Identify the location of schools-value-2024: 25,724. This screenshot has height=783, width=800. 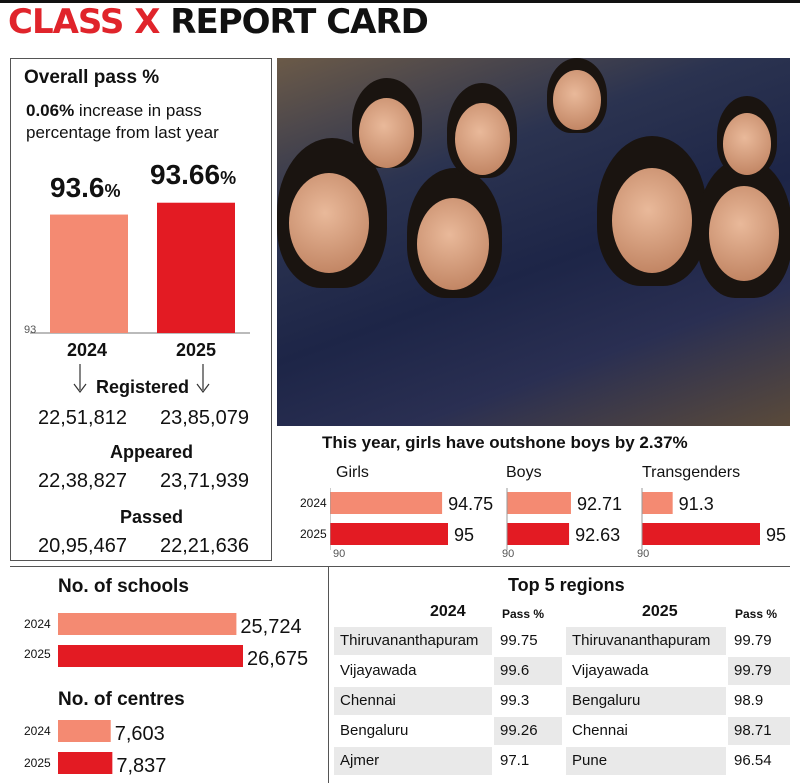
(270, 627).